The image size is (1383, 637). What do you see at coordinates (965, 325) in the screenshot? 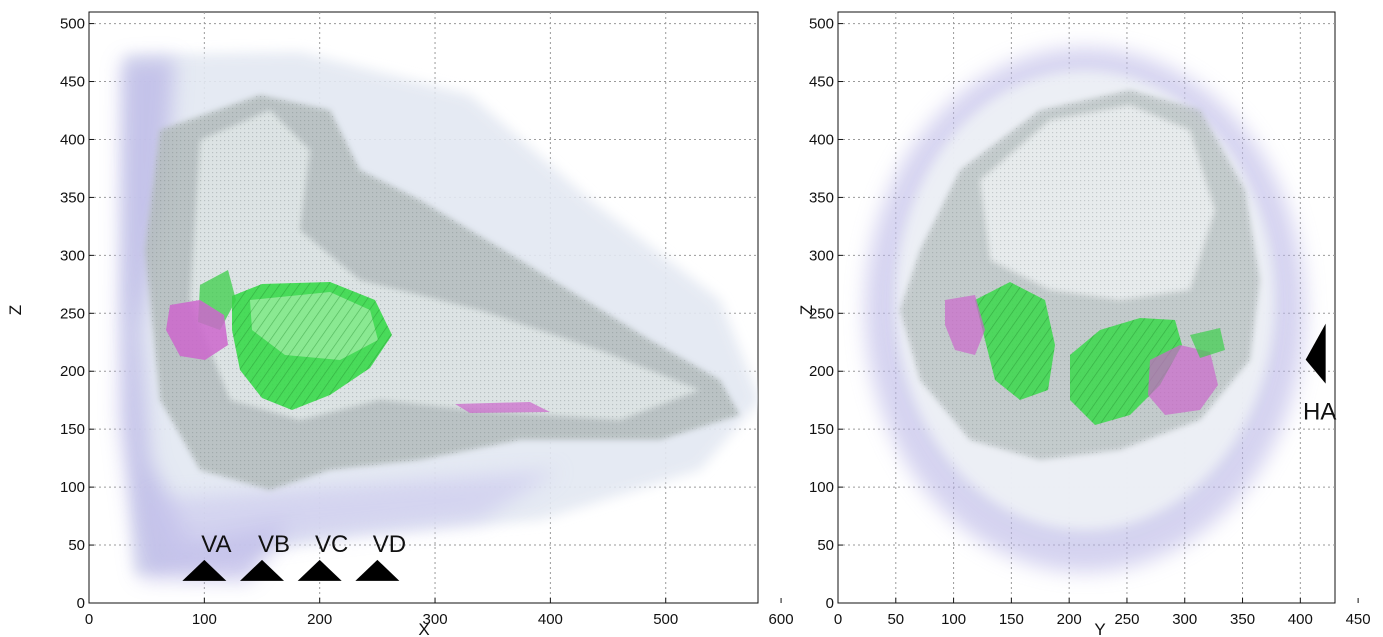
I see `right-magenta-organ-left` at bounding box center [965, 325].